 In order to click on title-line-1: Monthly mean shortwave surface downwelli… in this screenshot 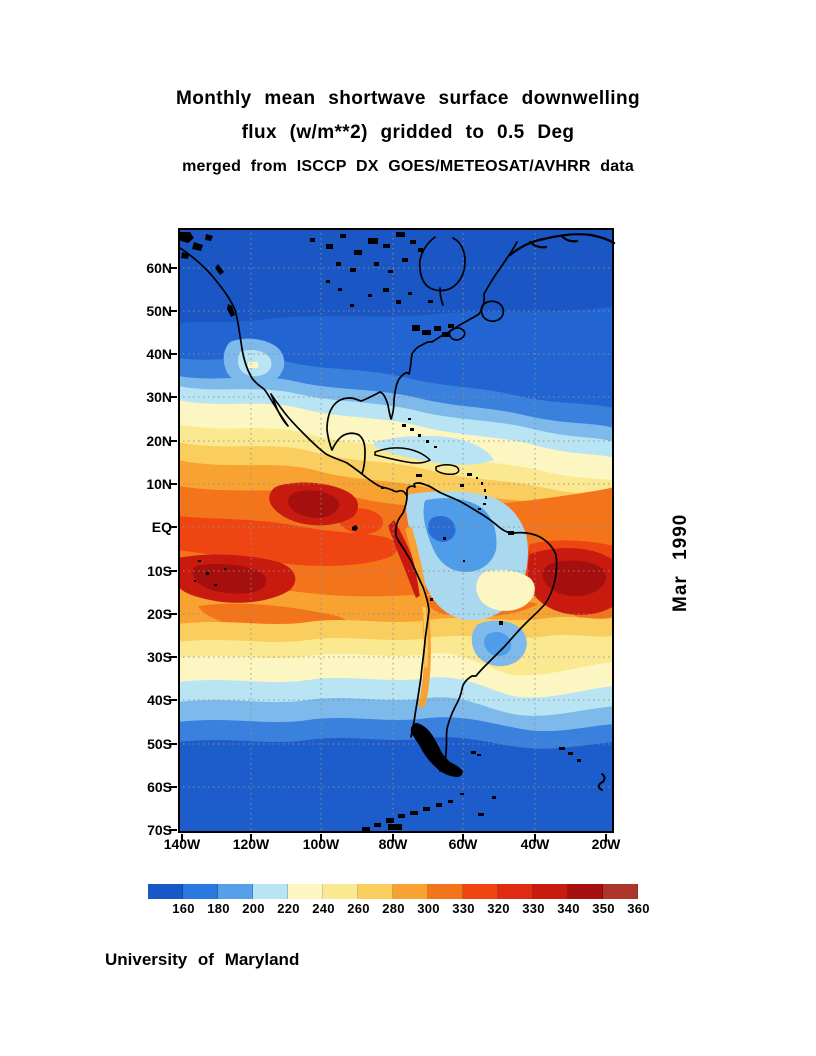, I will do `click(408, 98)`.